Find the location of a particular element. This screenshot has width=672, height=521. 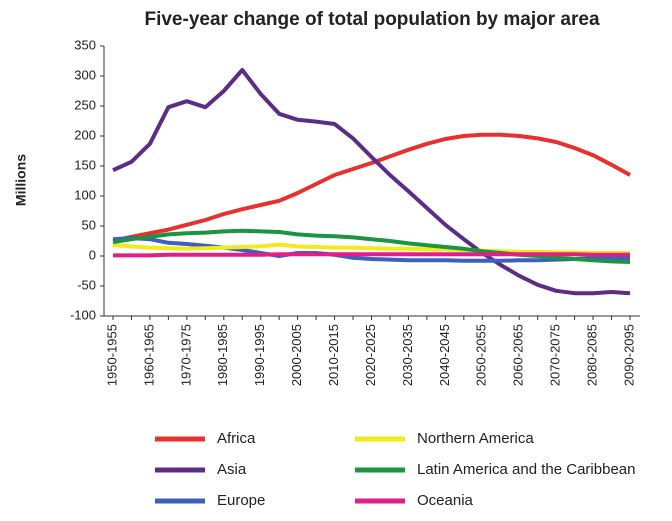

y-tick-label: 350 is located at coordinates (85, 44).